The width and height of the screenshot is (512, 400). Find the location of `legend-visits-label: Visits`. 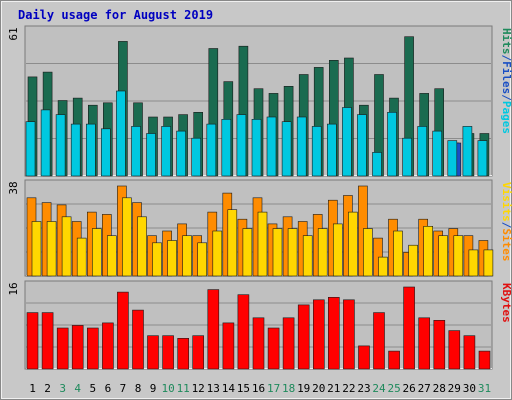

legend-visits-label: Visits is located at coordinates (506, 202).